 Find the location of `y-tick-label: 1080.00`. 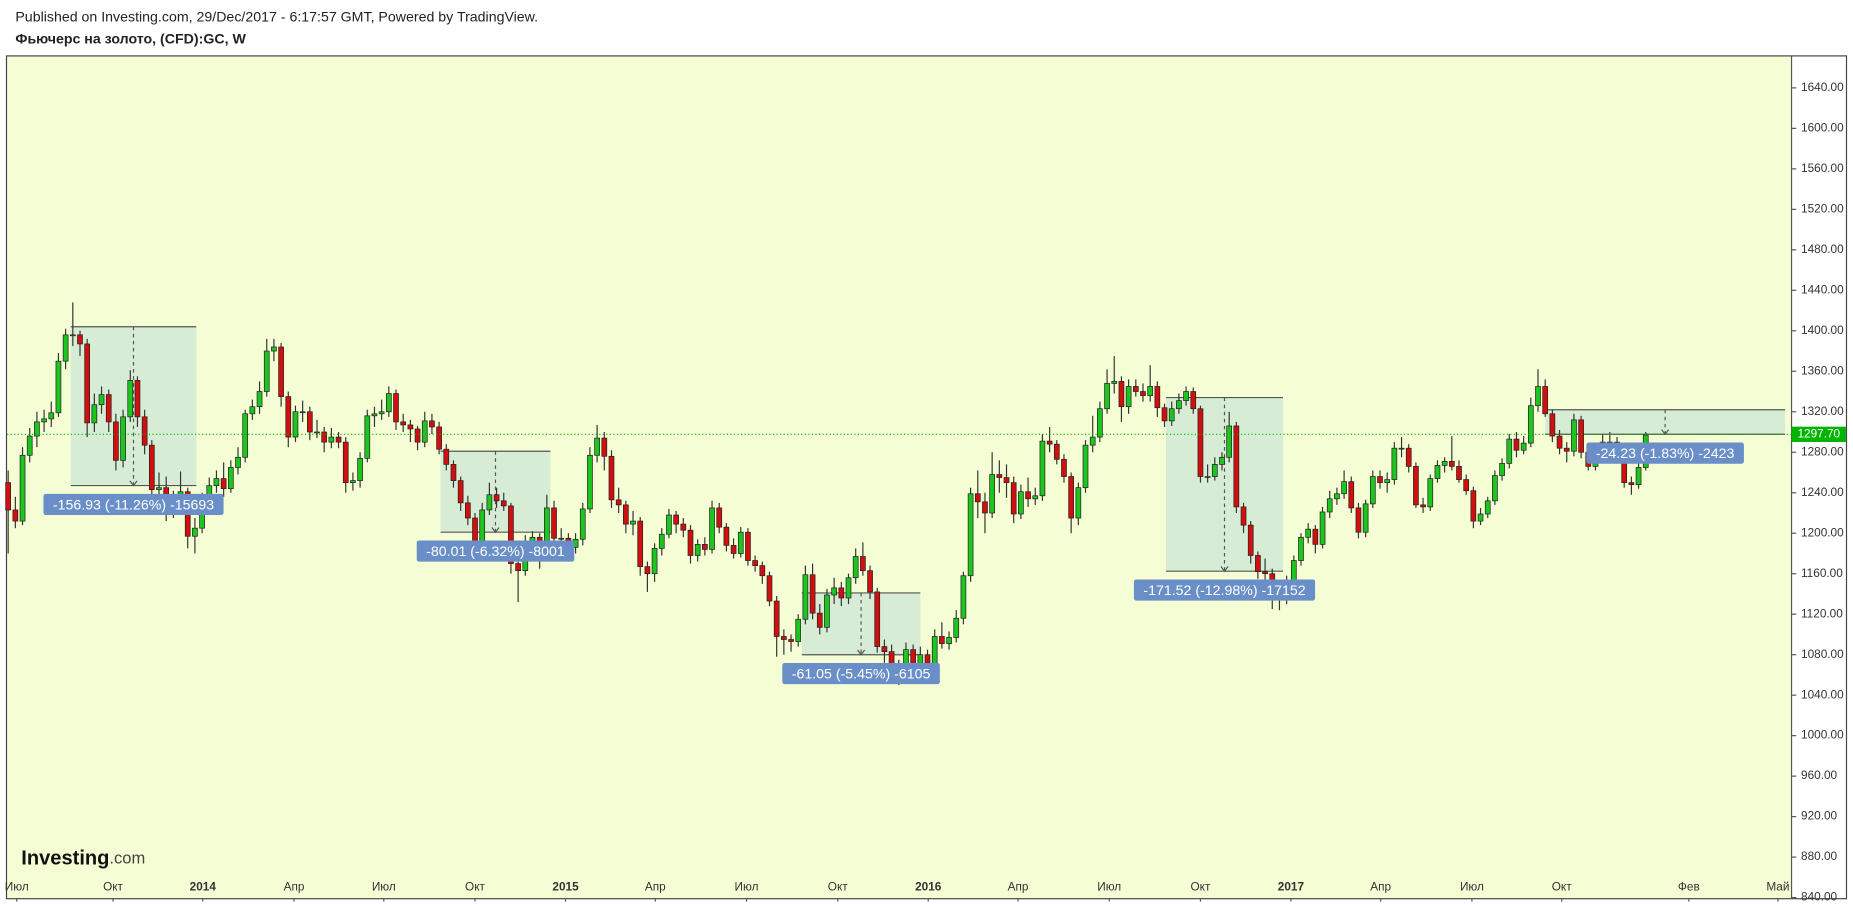

y-tick-label: 1080.00 is located at coordinates (1822, 654).